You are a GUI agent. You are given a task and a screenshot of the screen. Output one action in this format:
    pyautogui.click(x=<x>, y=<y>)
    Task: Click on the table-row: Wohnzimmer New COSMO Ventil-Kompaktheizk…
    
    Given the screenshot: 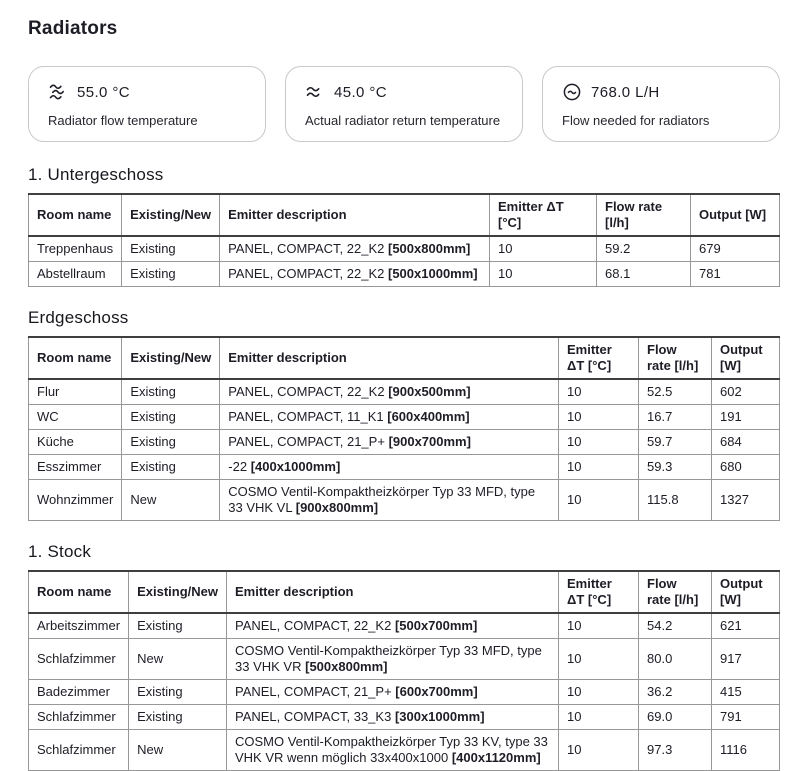 What is the action you would take?
    pyautogui.click(x=403, y=500)
    